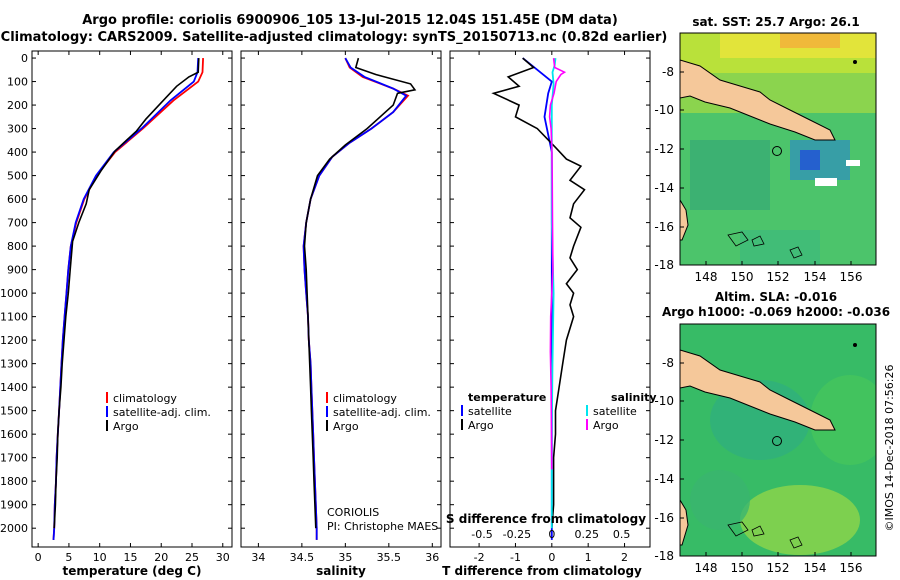  Describe the element at coordinates (161, 557) in the screenshot. I see `x-tick-label: 20` at that location.